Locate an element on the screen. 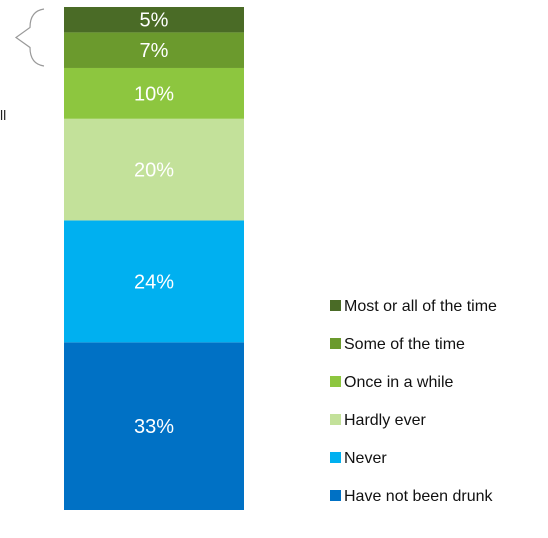  legend-swatch-once-in-a-while is located at coordinates (335, 381).